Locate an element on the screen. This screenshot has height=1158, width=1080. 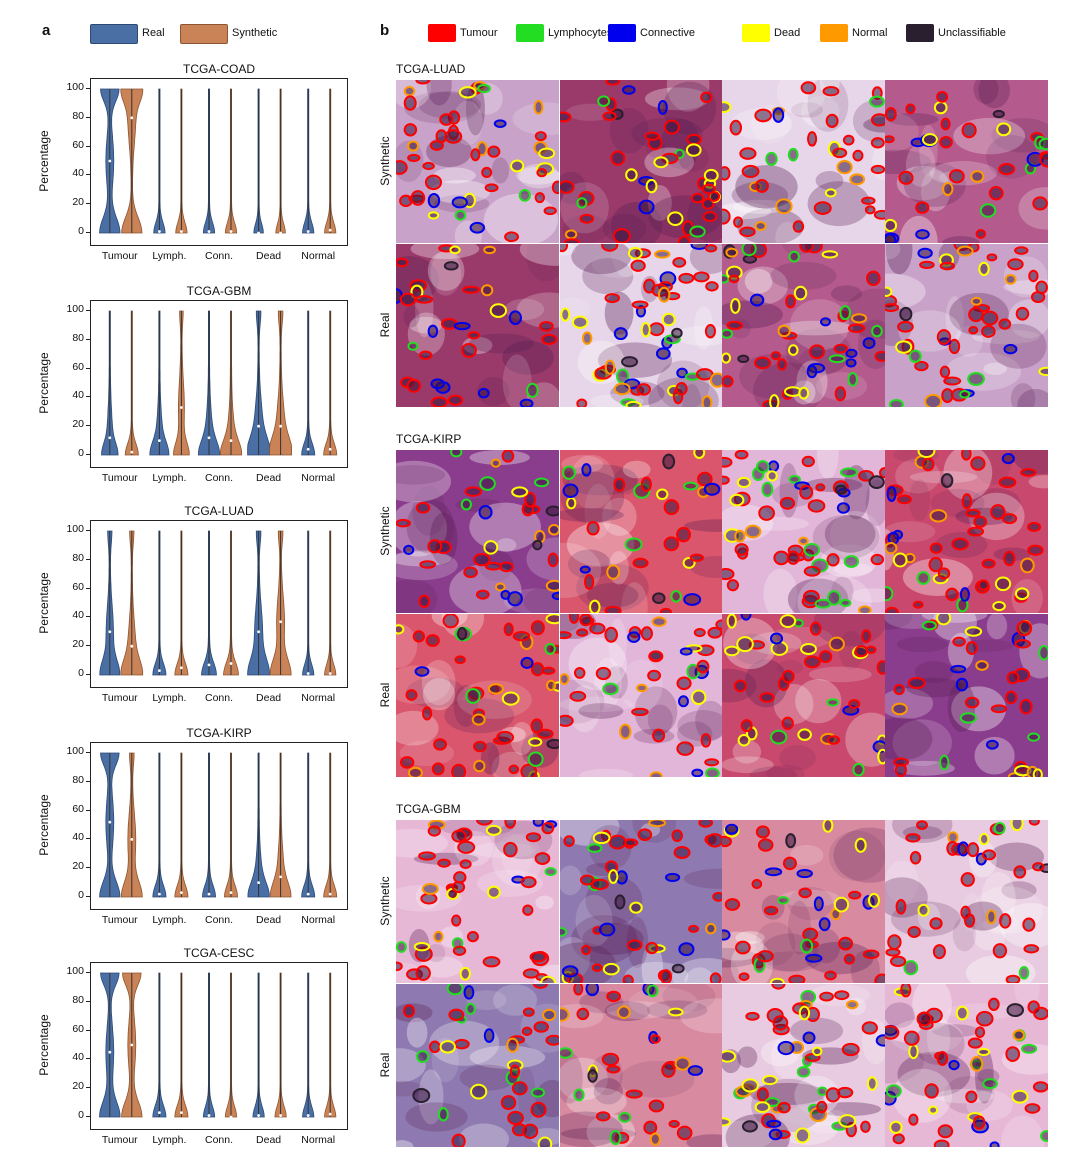
y-axis-label: Percentage is located at coordinates (44, 1045).